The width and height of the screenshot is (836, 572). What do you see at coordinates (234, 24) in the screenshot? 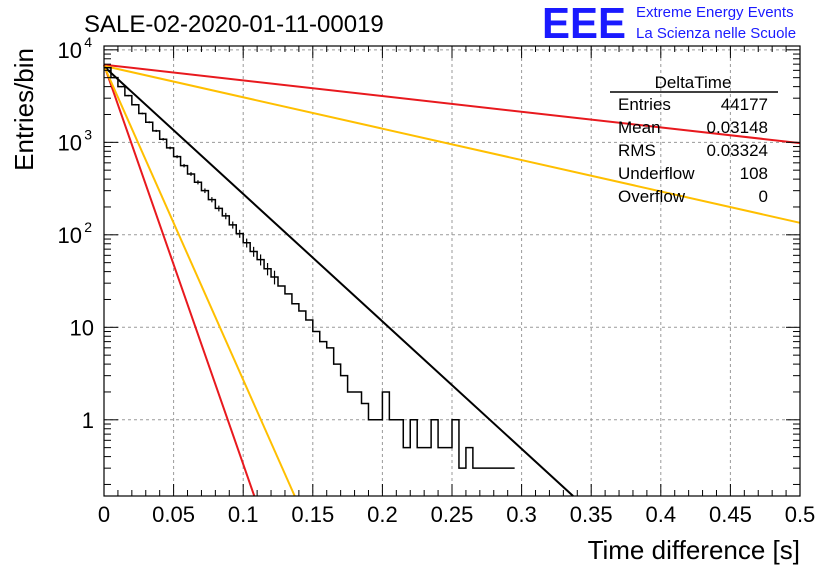
I see `chart-title: SALE-02-2020-01-11-00019` at bounding box center [234, 24].